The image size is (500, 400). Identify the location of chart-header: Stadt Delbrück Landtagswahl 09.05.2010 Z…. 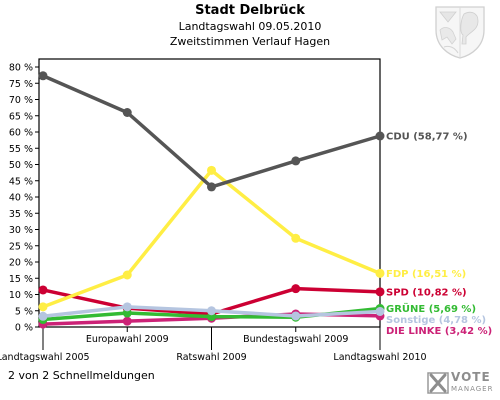
(250, 26).